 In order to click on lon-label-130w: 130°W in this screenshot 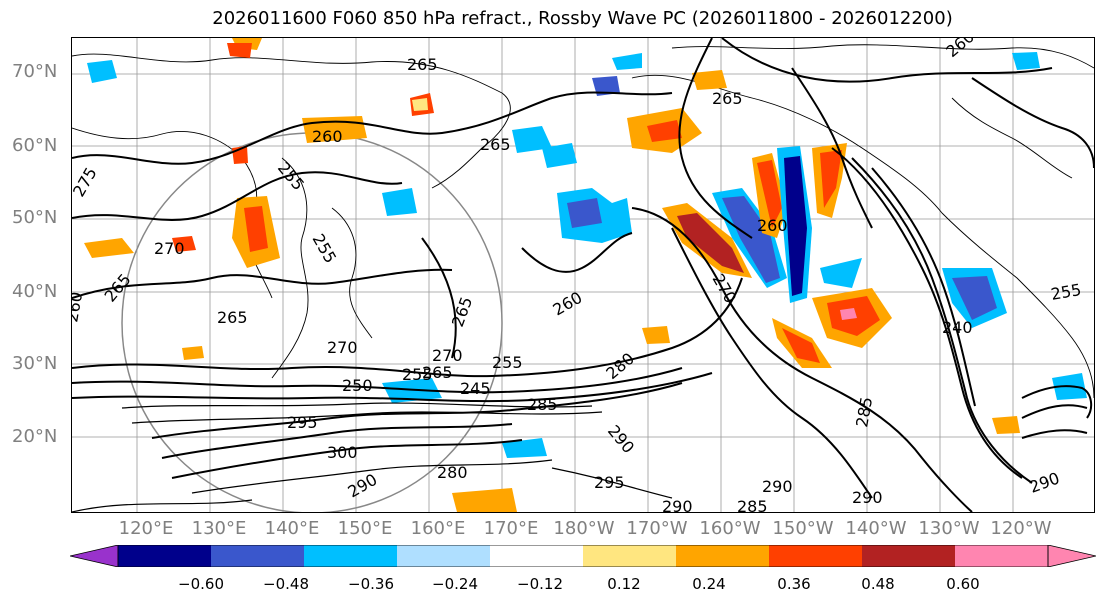, I will do `click(949, 528)`.